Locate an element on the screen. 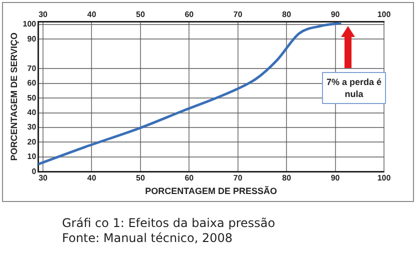  y-tick-label: 30 is located at coordinates (32, 127).